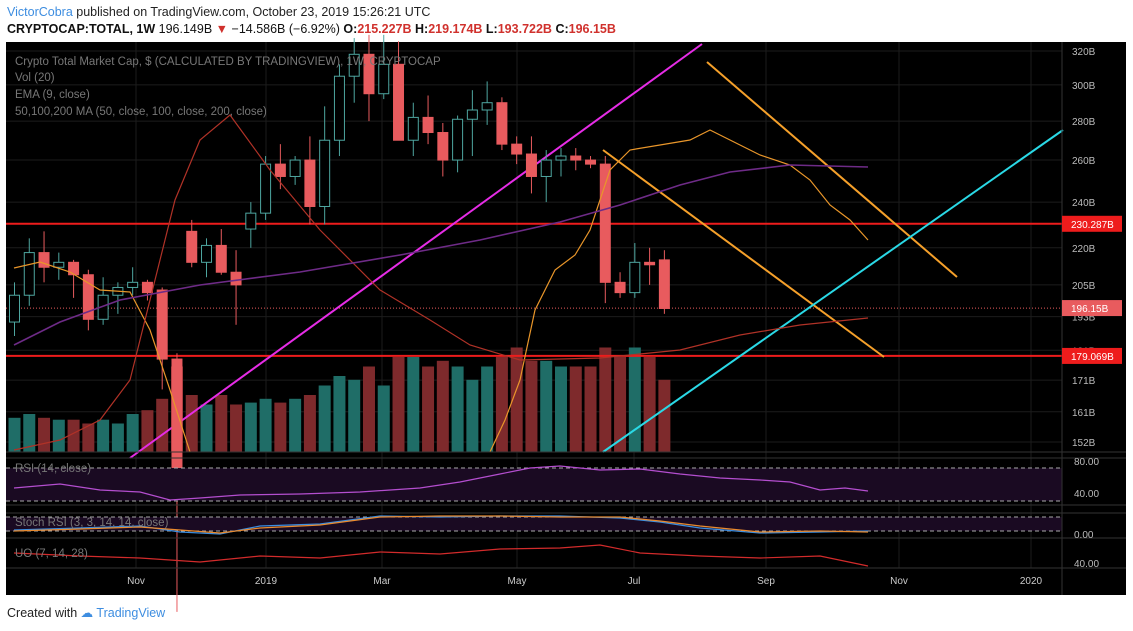 The width and height of the screenshot is (1133, 631). I want to click on close-label: C:, so click(562, 29).